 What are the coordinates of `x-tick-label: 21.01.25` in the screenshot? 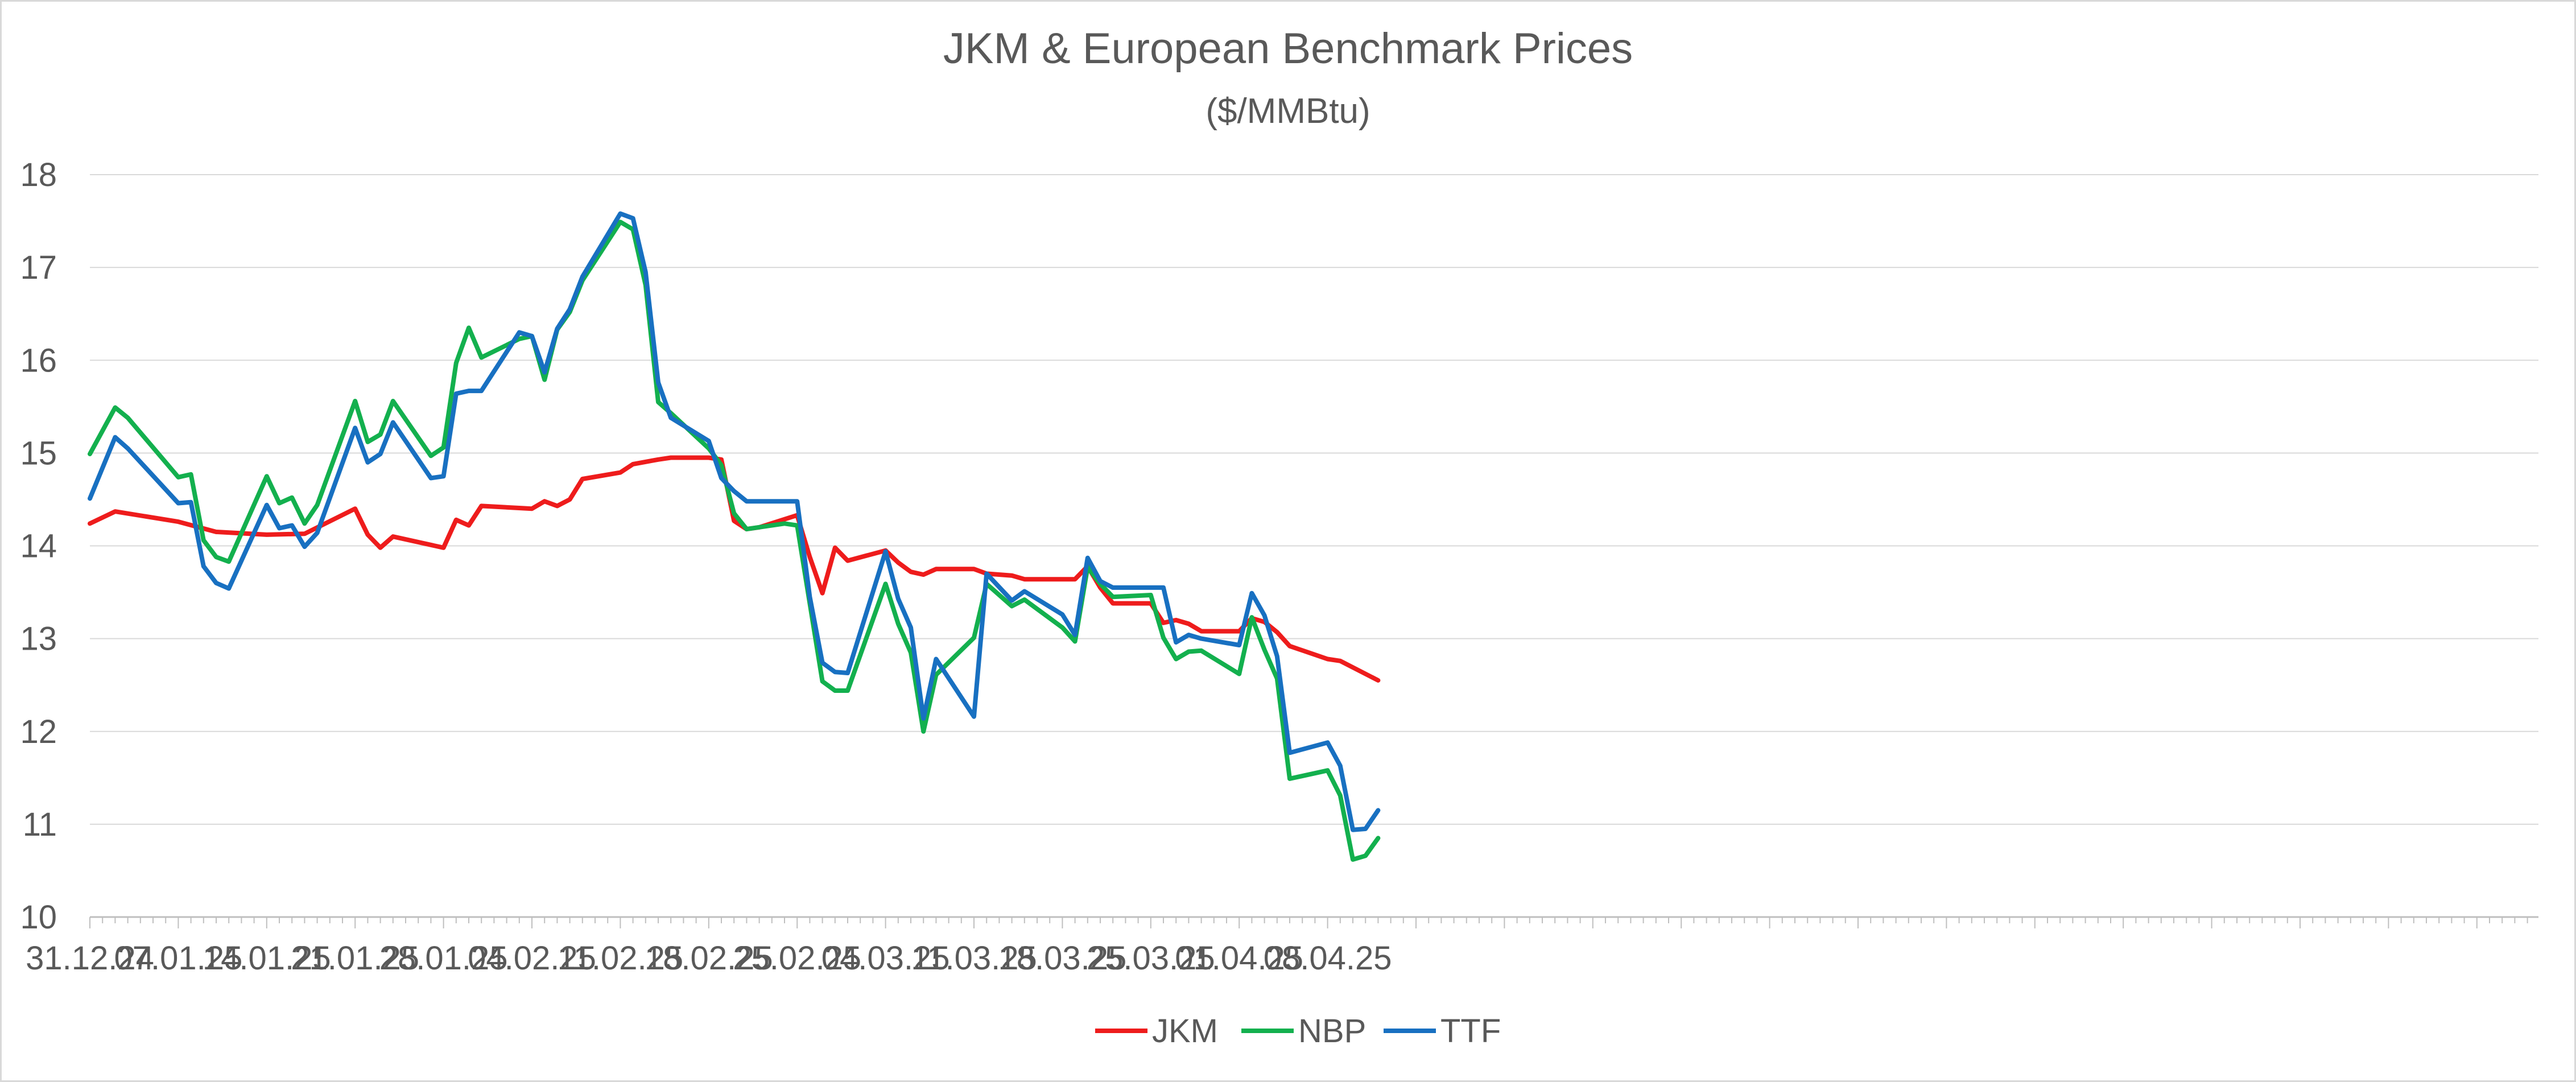 It's located at (355, 958).